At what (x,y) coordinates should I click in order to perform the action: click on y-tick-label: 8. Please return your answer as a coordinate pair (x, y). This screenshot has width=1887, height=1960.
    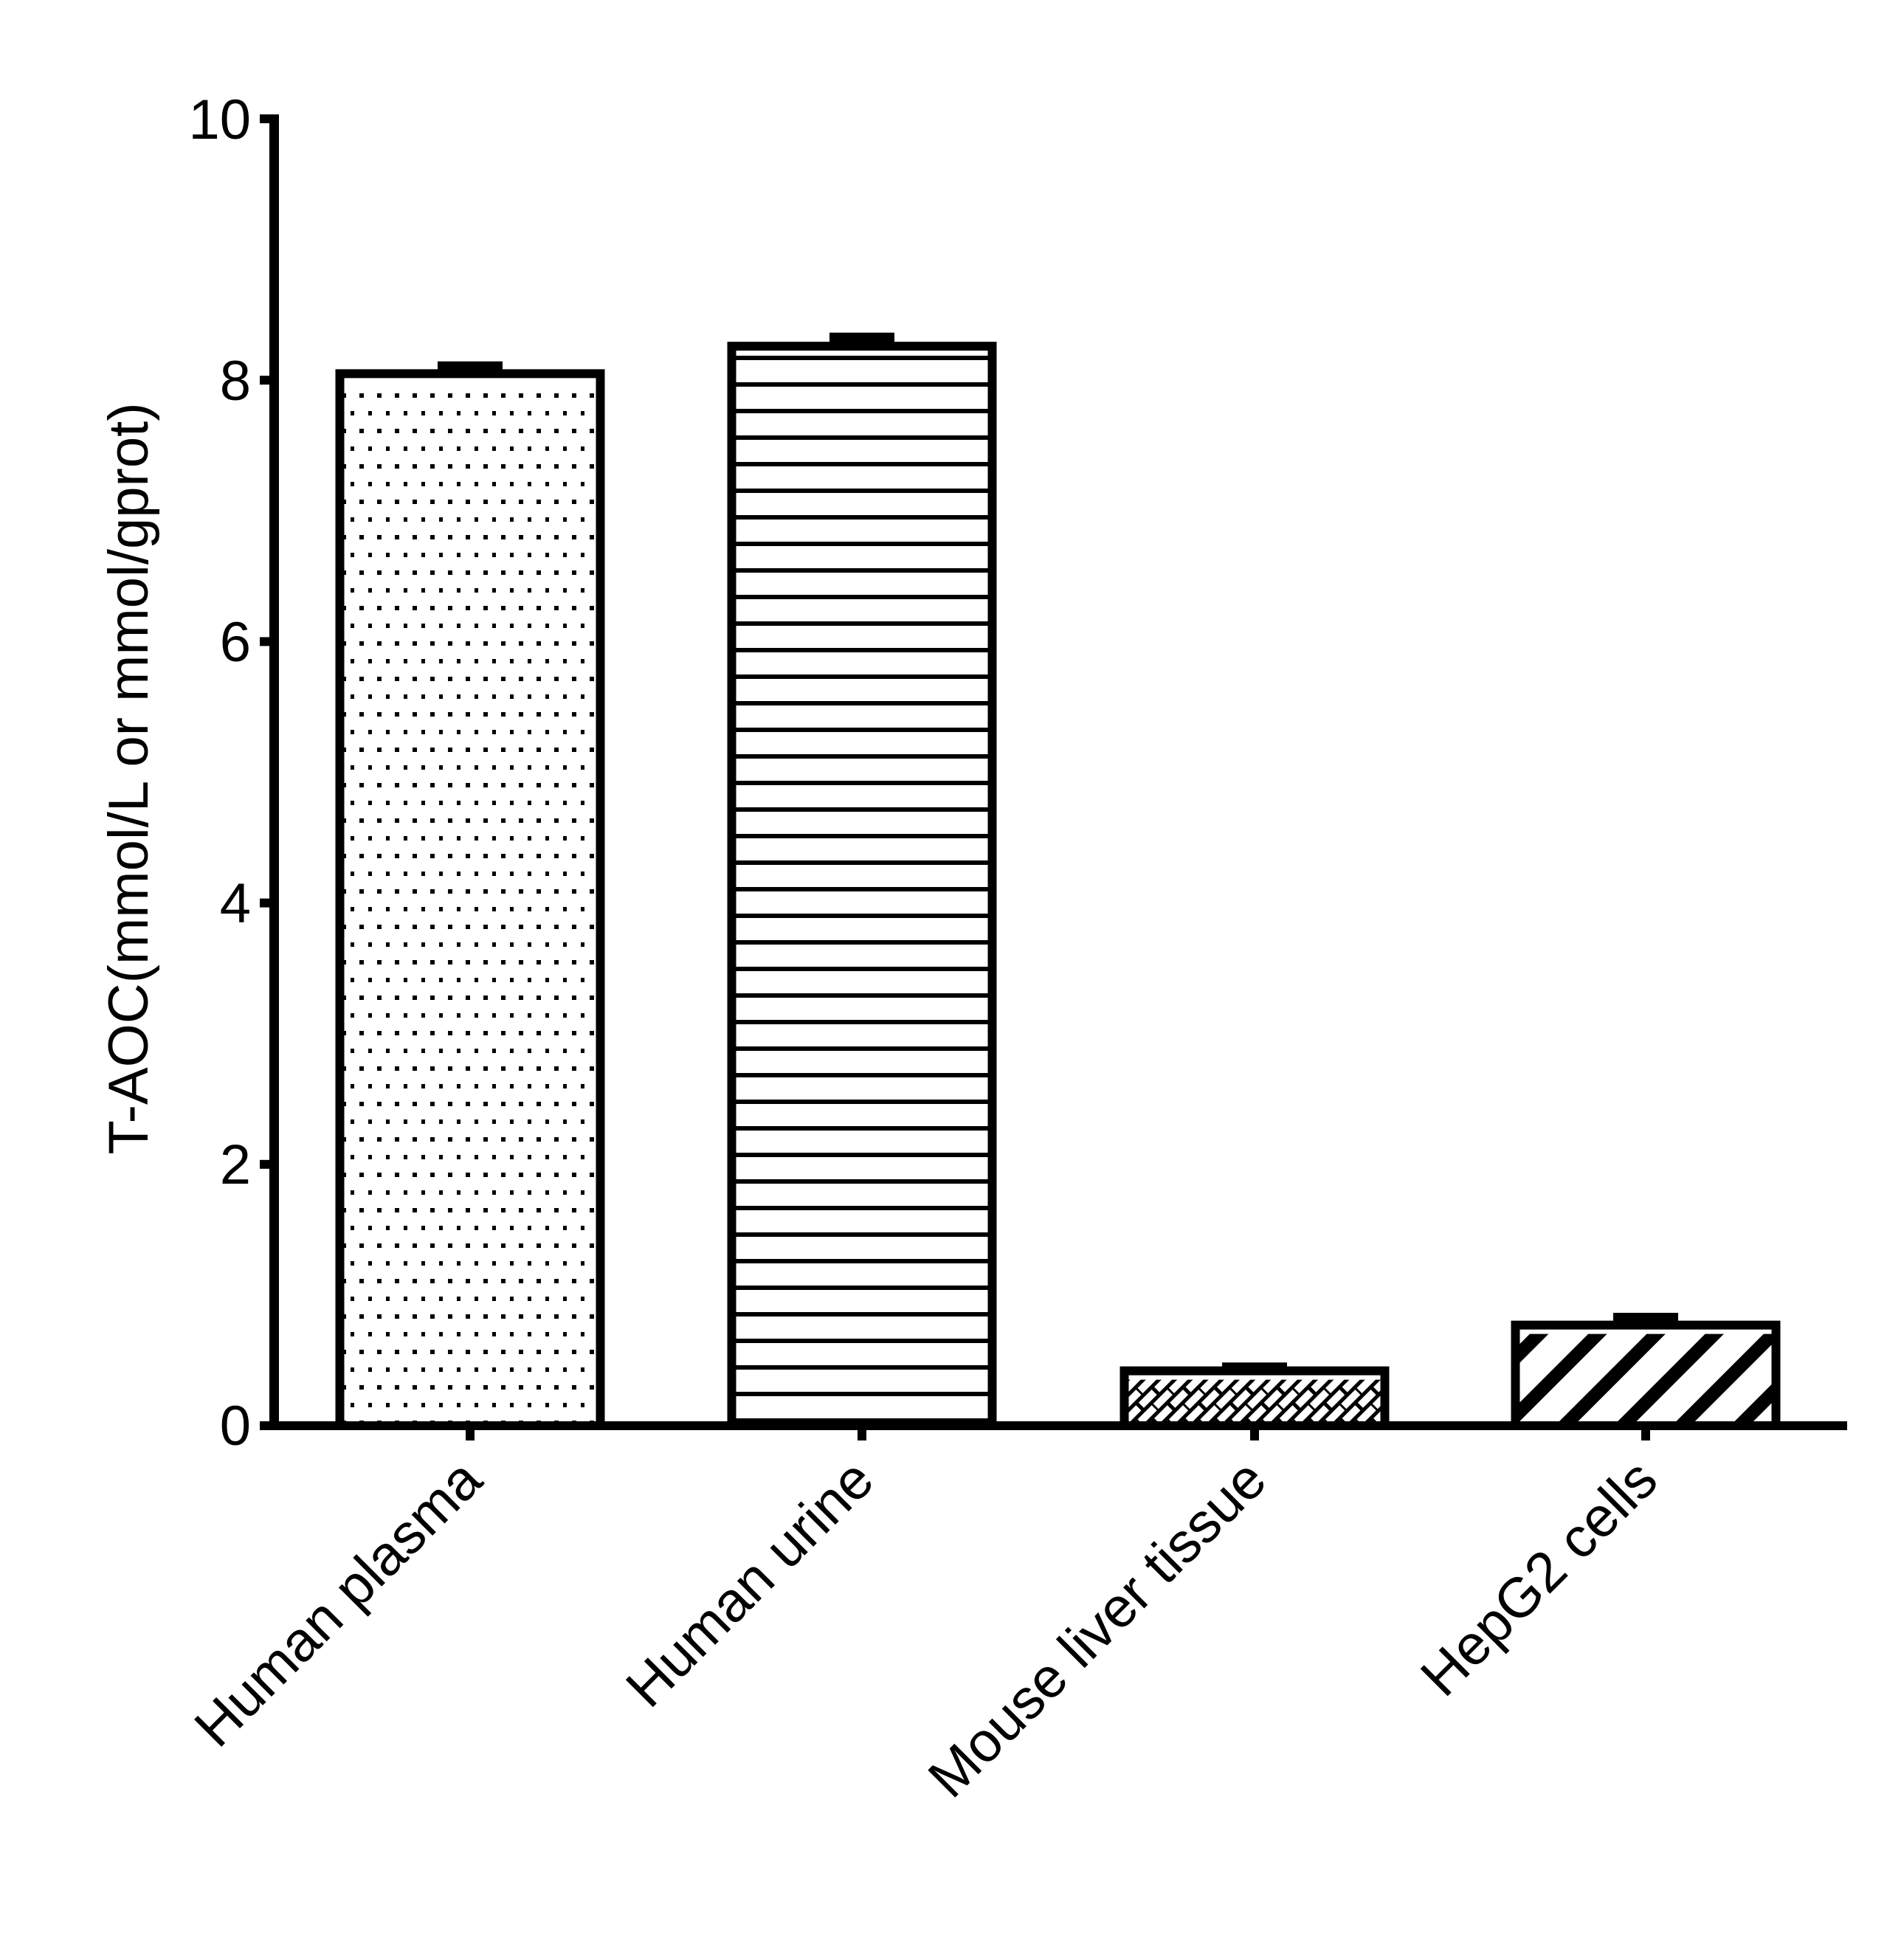
    Looking at the image, I should click on (235, 381).